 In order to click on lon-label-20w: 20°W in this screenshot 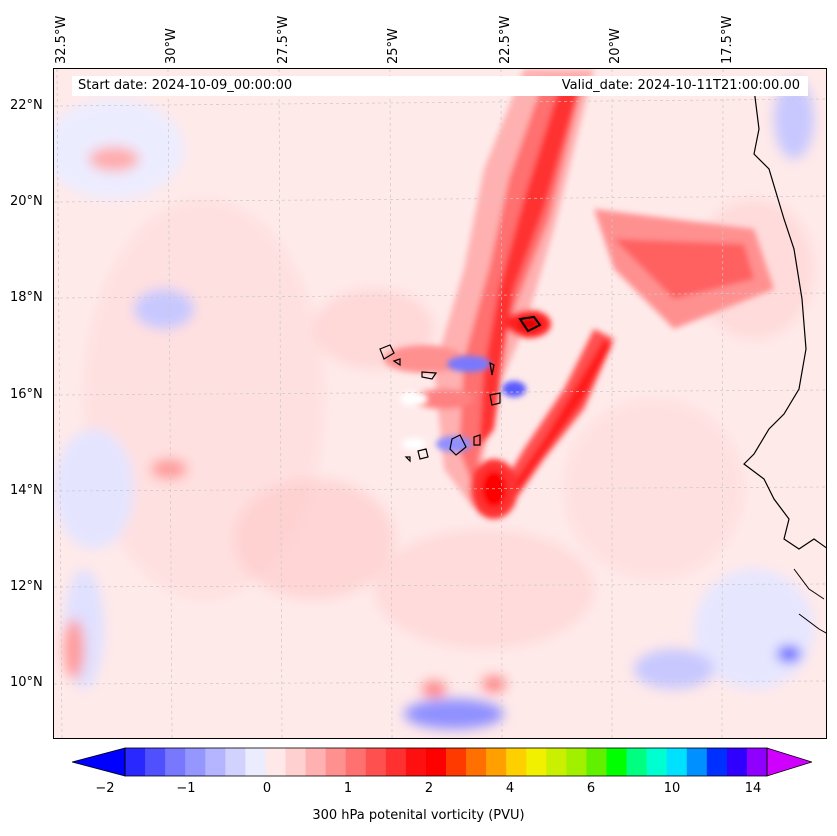, I will do `click(615, 46)`.